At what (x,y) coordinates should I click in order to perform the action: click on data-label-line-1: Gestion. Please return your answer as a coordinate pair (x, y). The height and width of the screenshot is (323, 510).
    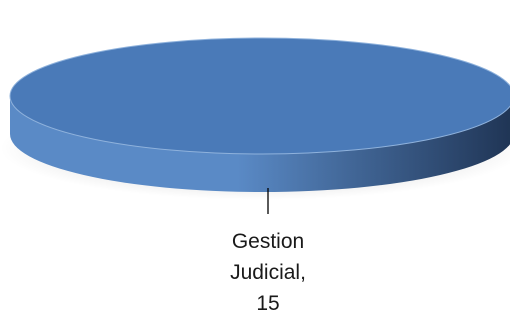
    Looking at the image, I should click on (268, 241).